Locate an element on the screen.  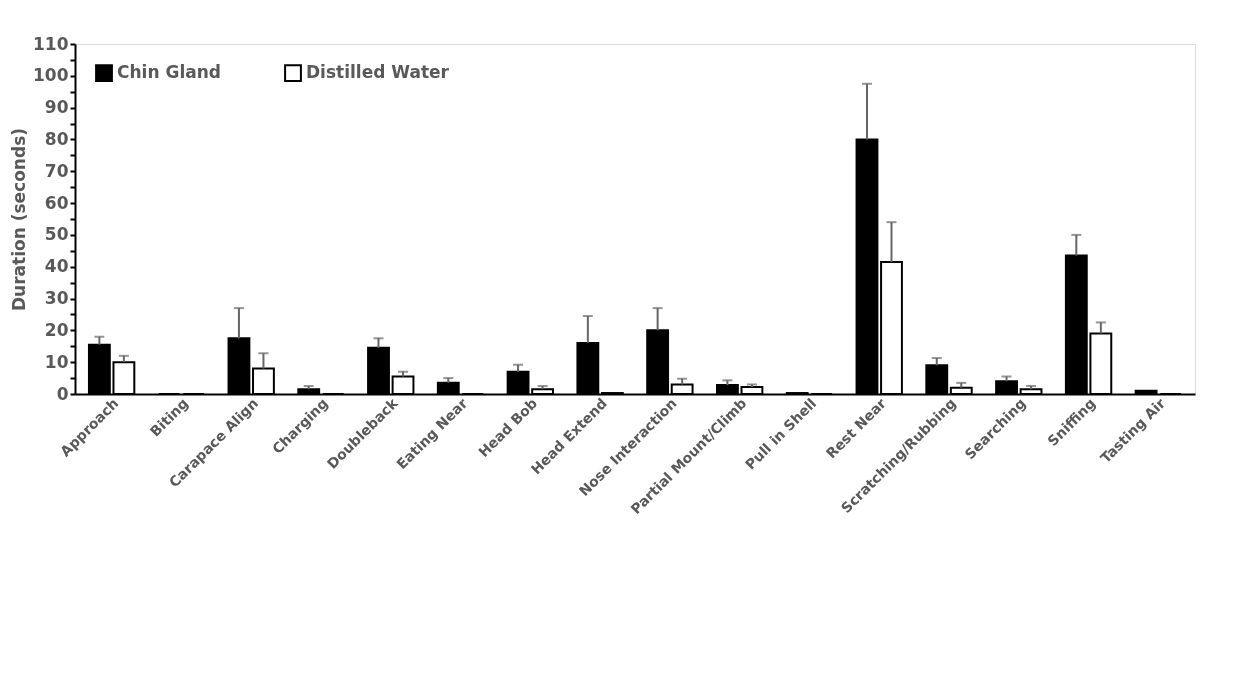
y-tick-label: 40 is located at coordinates (56, 266).